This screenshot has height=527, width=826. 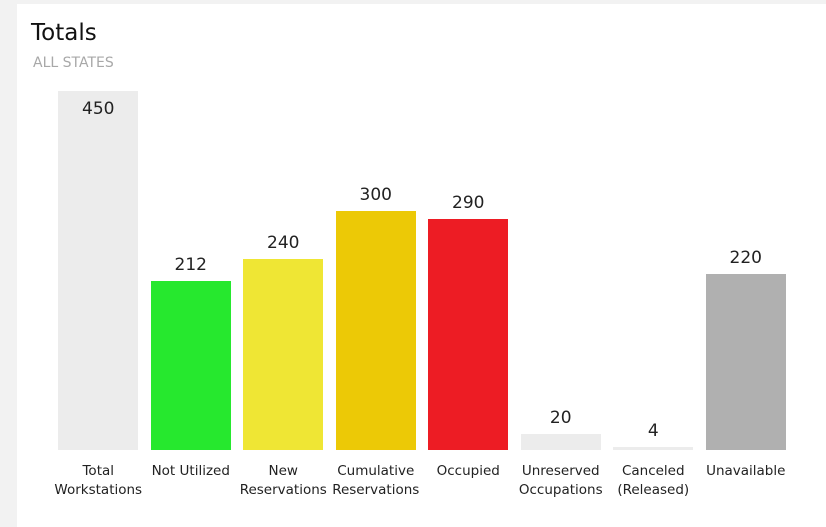 What do you see at coordinates (98, 109) in the screenshot?
I see `value-label: 450` at bounding box center [98, 109].